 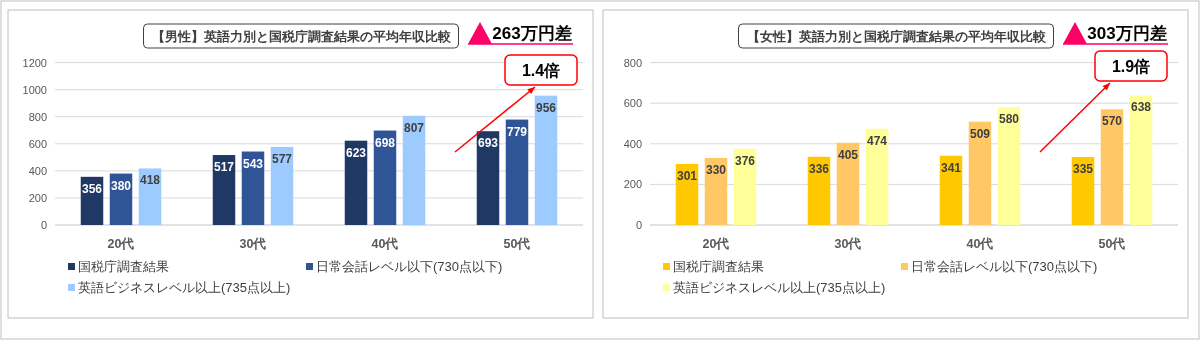 I want to click on data-label: 577, so click(x=282, y=158).